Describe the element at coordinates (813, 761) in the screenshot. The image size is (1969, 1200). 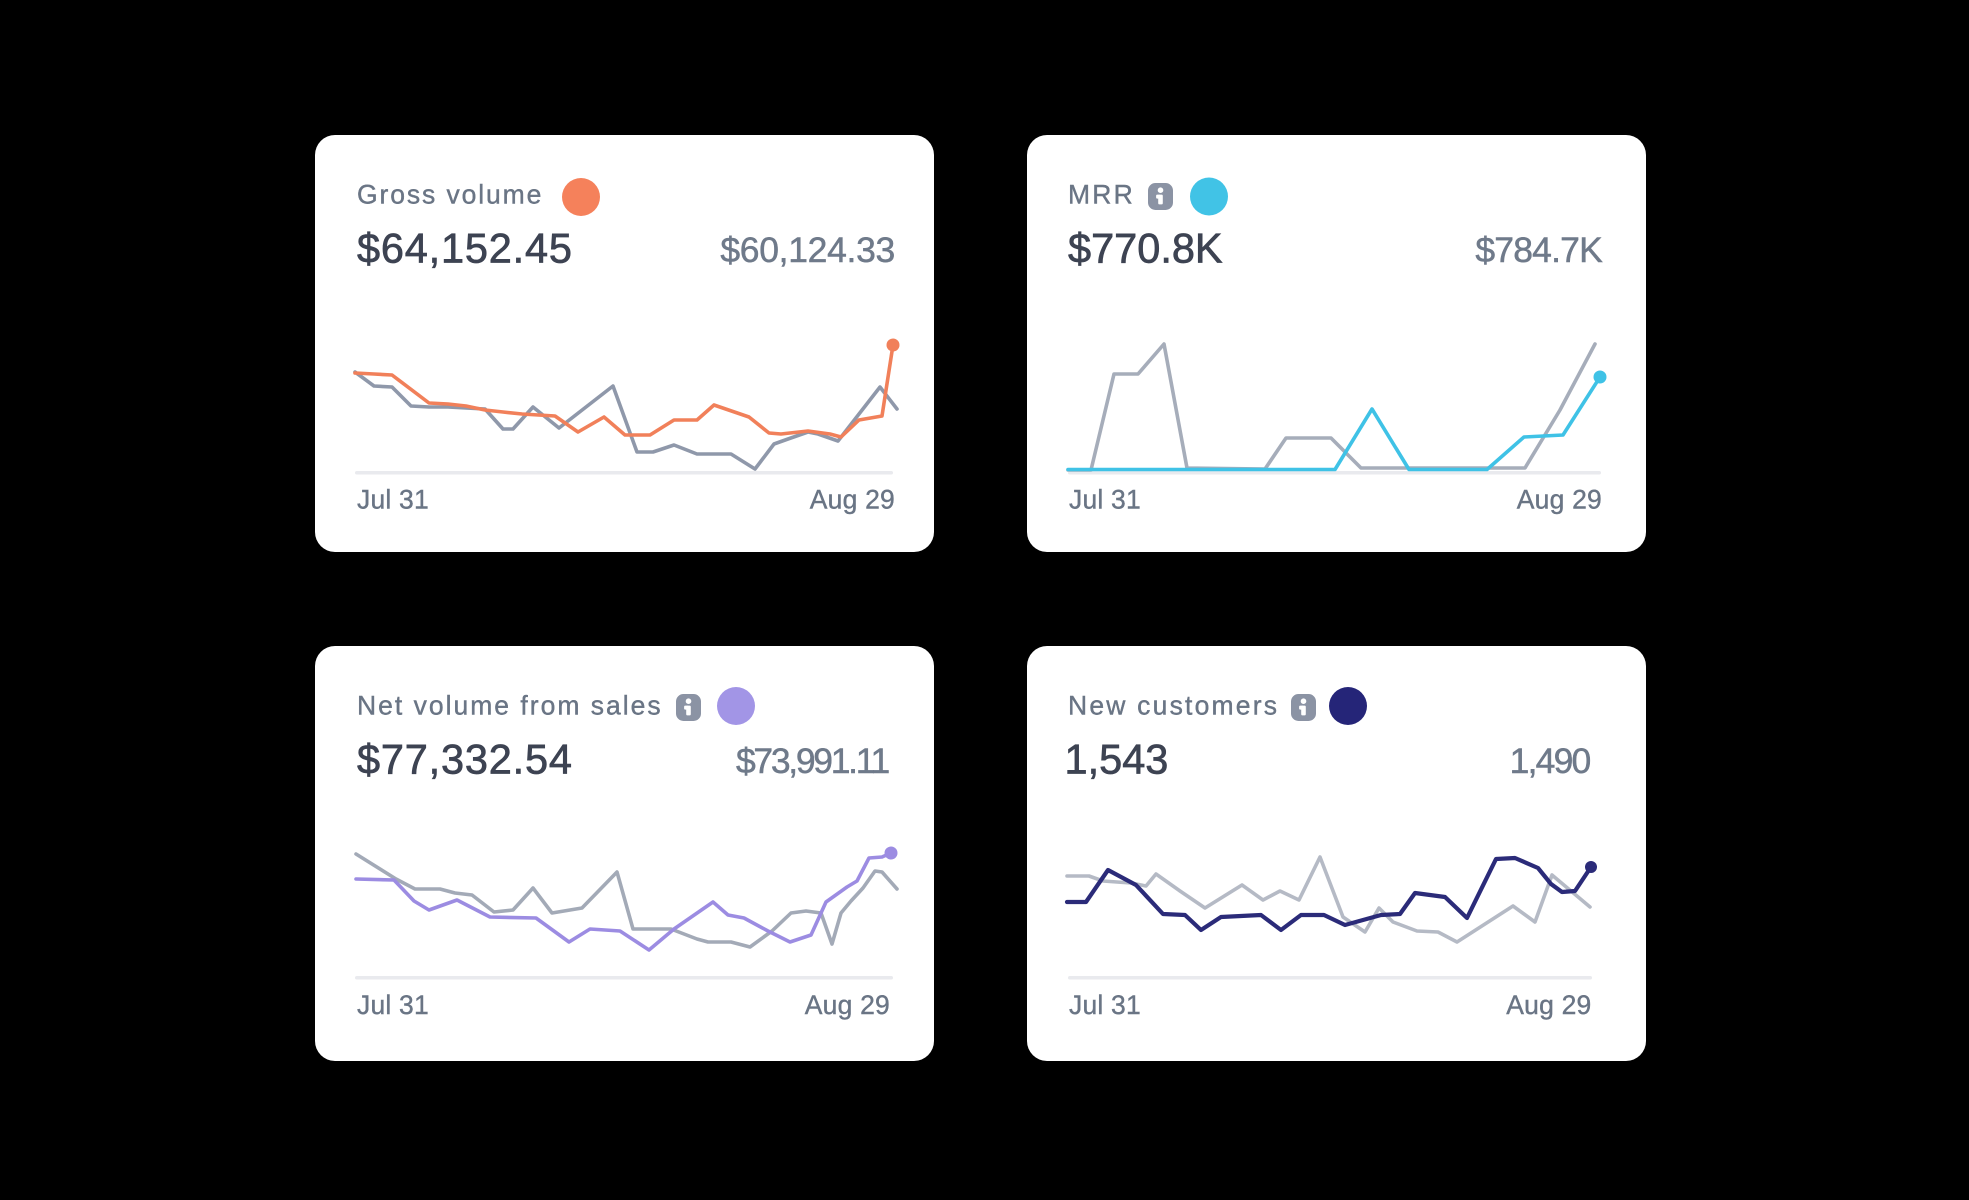
I see `svg-text: $73,991.11` at that location.